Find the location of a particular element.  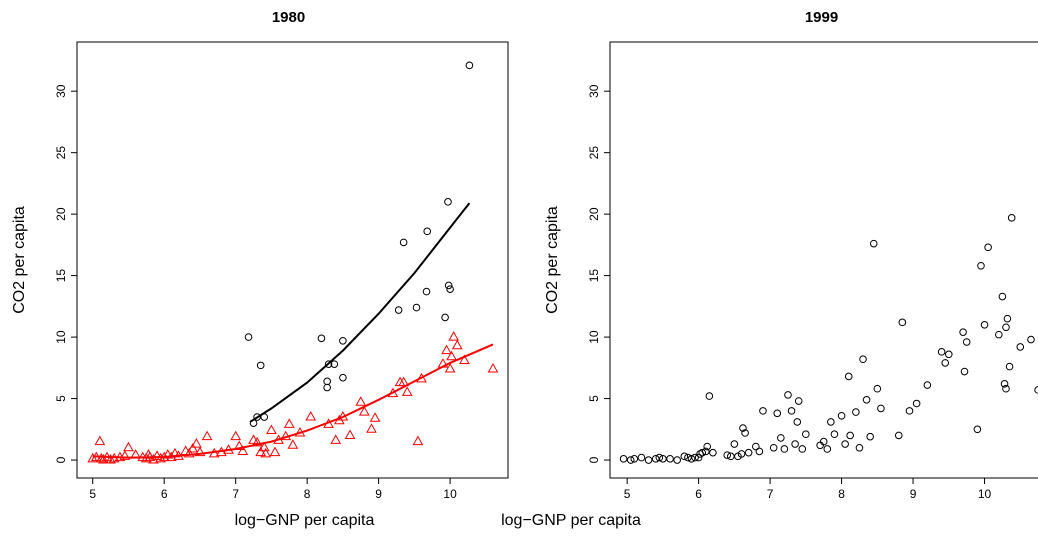

y-axis-label: CO2 per capita is located at coordinates (552, 260).